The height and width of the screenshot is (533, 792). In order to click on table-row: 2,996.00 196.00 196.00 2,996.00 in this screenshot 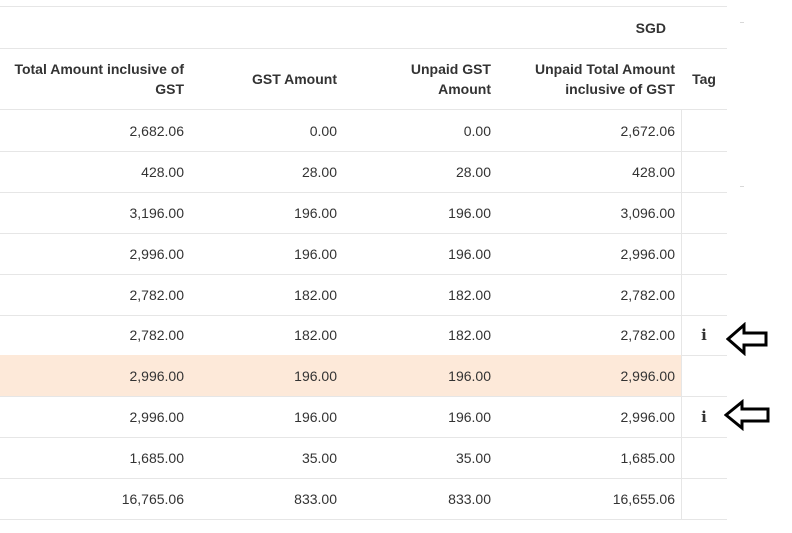, I will do `click(363, 254)`.